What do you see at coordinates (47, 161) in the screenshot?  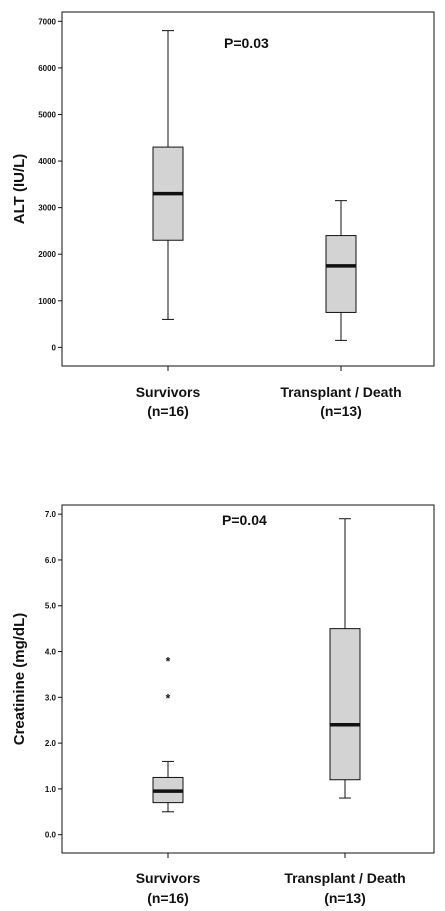 I see `panel1-y-tick-label: 4000` at bounding box center [47, 161].